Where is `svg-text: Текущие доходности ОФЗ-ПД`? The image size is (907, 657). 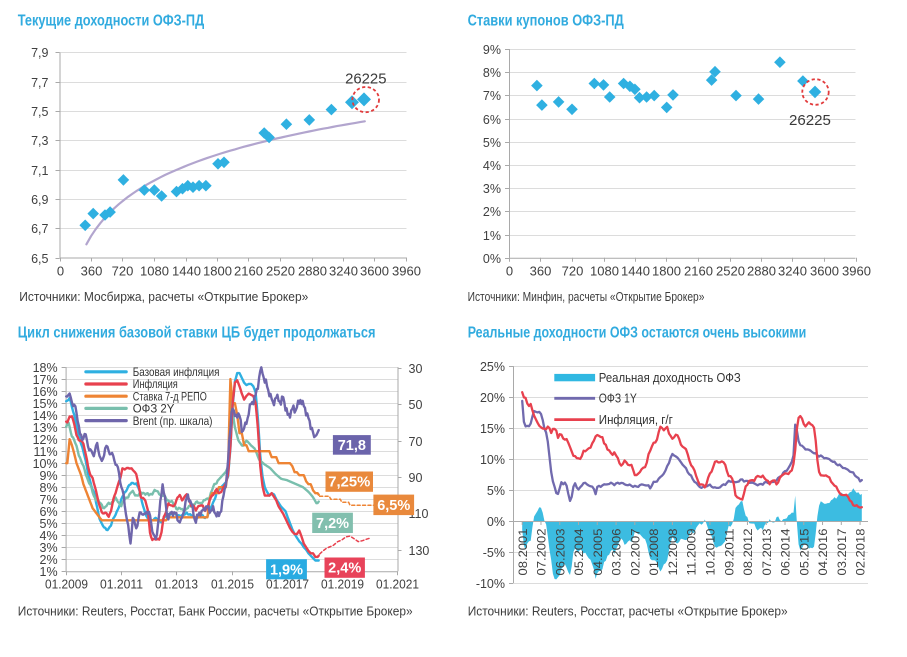
svg-text: Текущие доходности ОФЗ-ПД is located at coordinates (111, 20).